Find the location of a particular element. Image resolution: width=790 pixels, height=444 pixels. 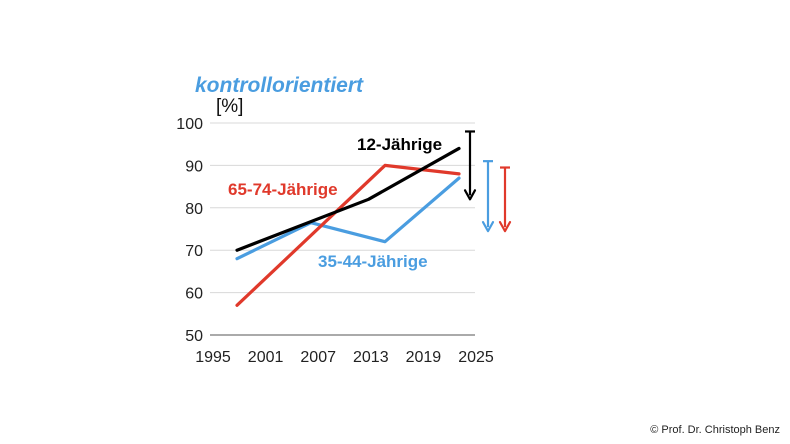

series-lines is located at coordinates (348, 226).